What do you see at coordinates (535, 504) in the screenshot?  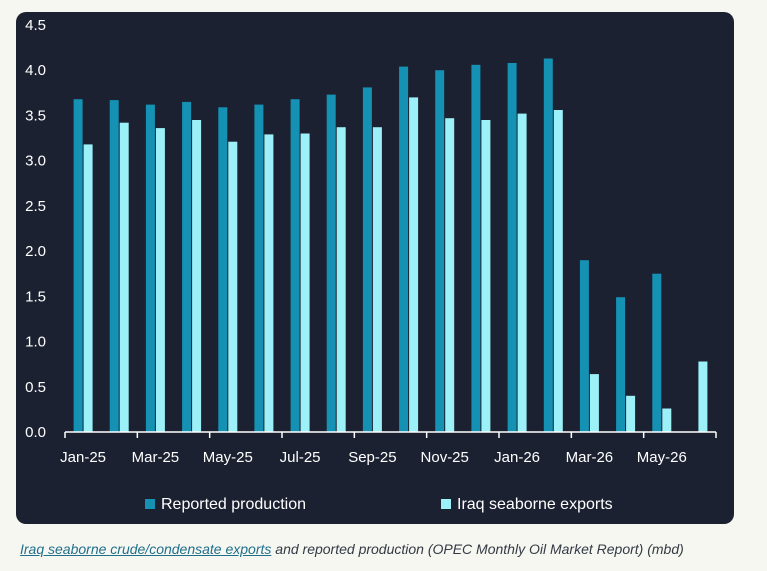 I see `legend-label: Iraq seaborne exports` at bounding box center [535, 504].